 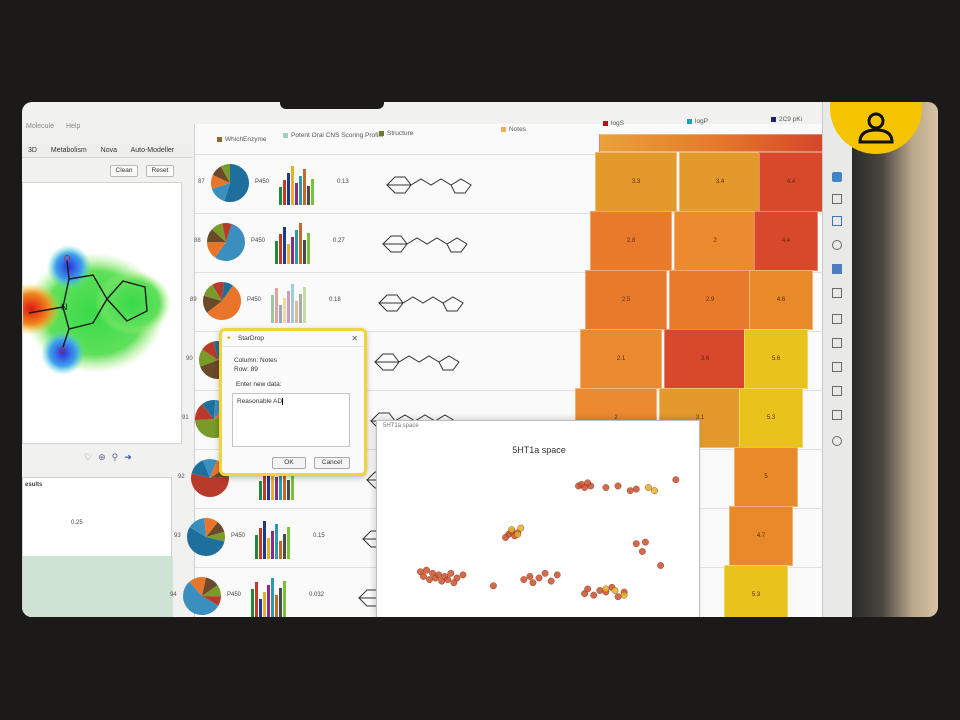 I want to click on viewer-toolbar: ♡ ⊕ ⚲ ➜, so click(x=132, y=459).